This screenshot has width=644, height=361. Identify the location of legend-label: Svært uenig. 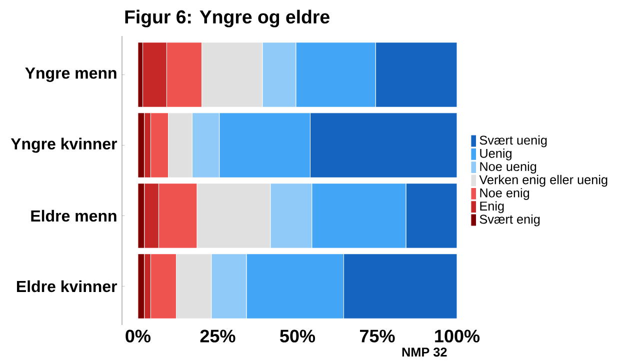
(513, 141).